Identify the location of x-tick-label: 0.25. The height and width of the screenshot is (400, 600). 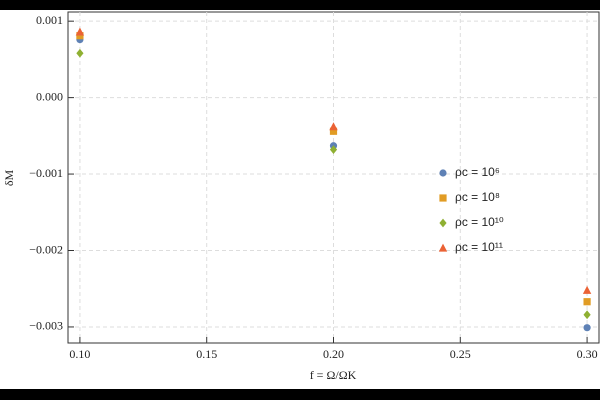
(460, 354).